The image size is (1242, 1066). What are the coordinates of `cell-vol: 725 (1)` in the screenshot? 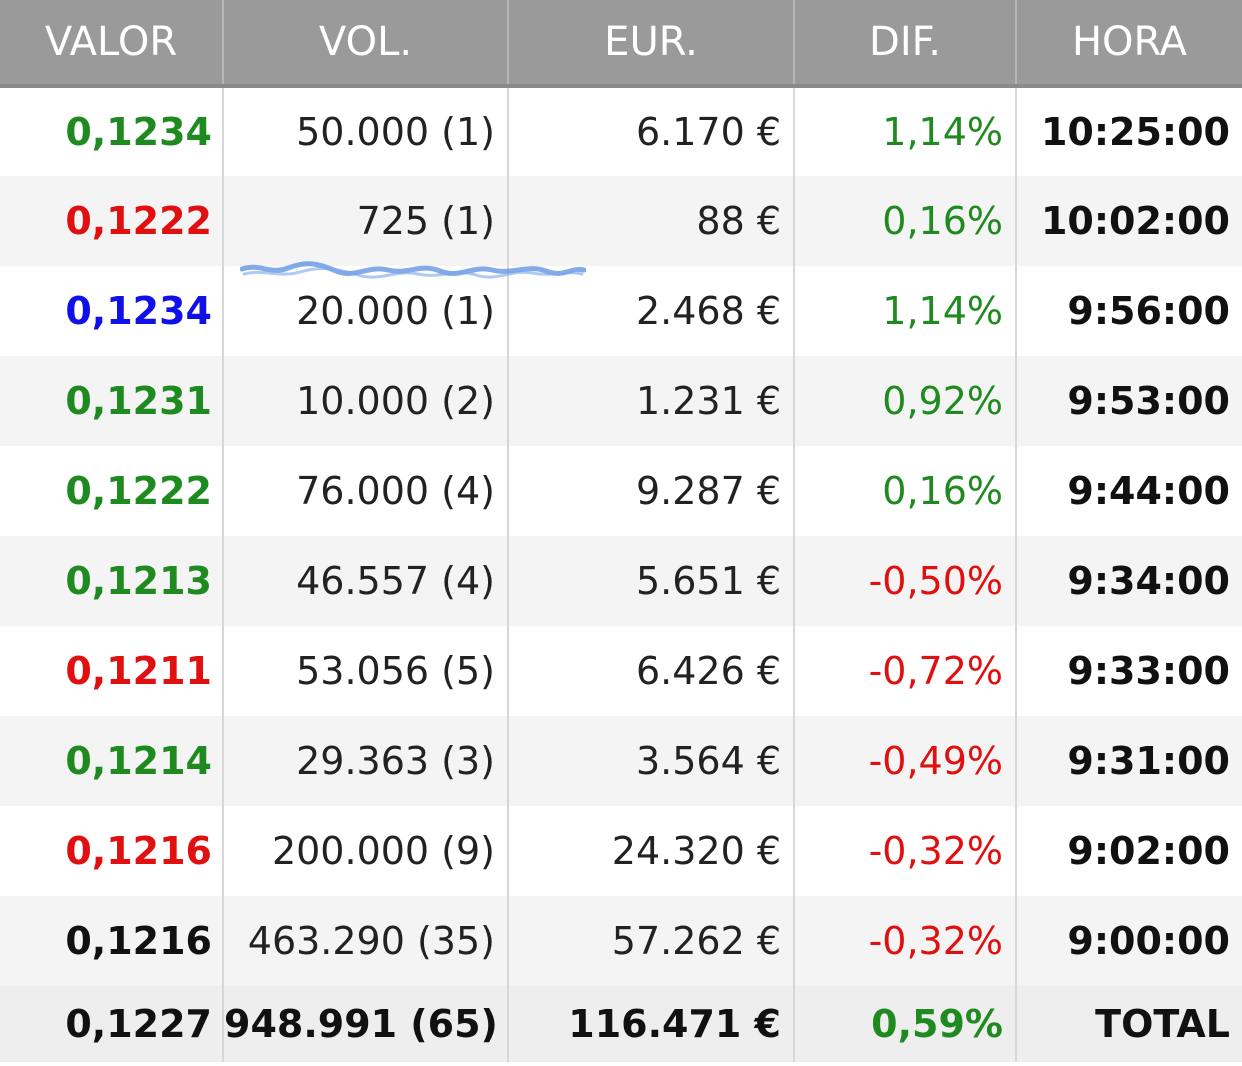 It's located at (365, 221).